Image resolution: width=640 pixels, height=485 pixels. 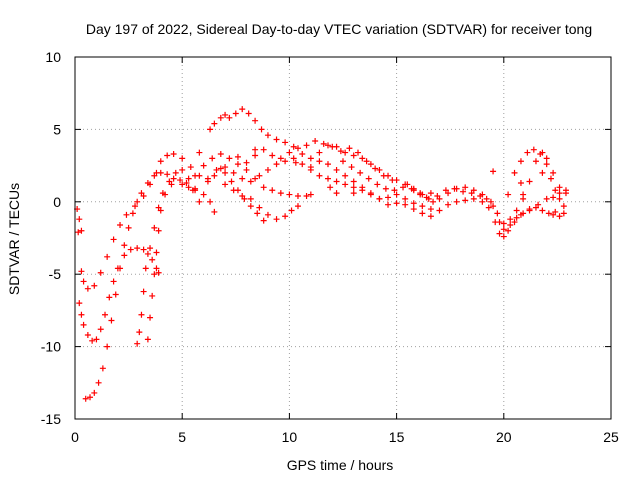 I want to click on y-tick-label-0: 0, so click(x=57, y=202).